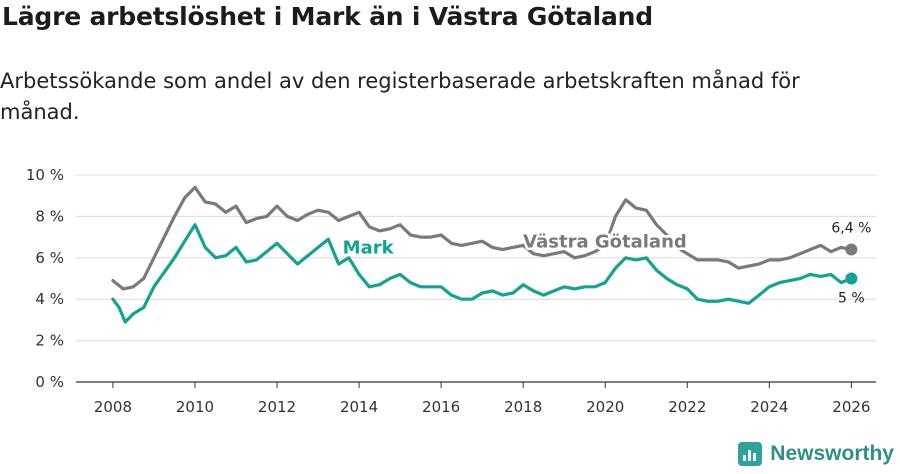 Image resolution: width=900 pixels, height=474 pixels. What do you see at coordinates (605, 407) in the screenshot?
I see `x-tick-label: 2020` at bounding box center [605, 407].